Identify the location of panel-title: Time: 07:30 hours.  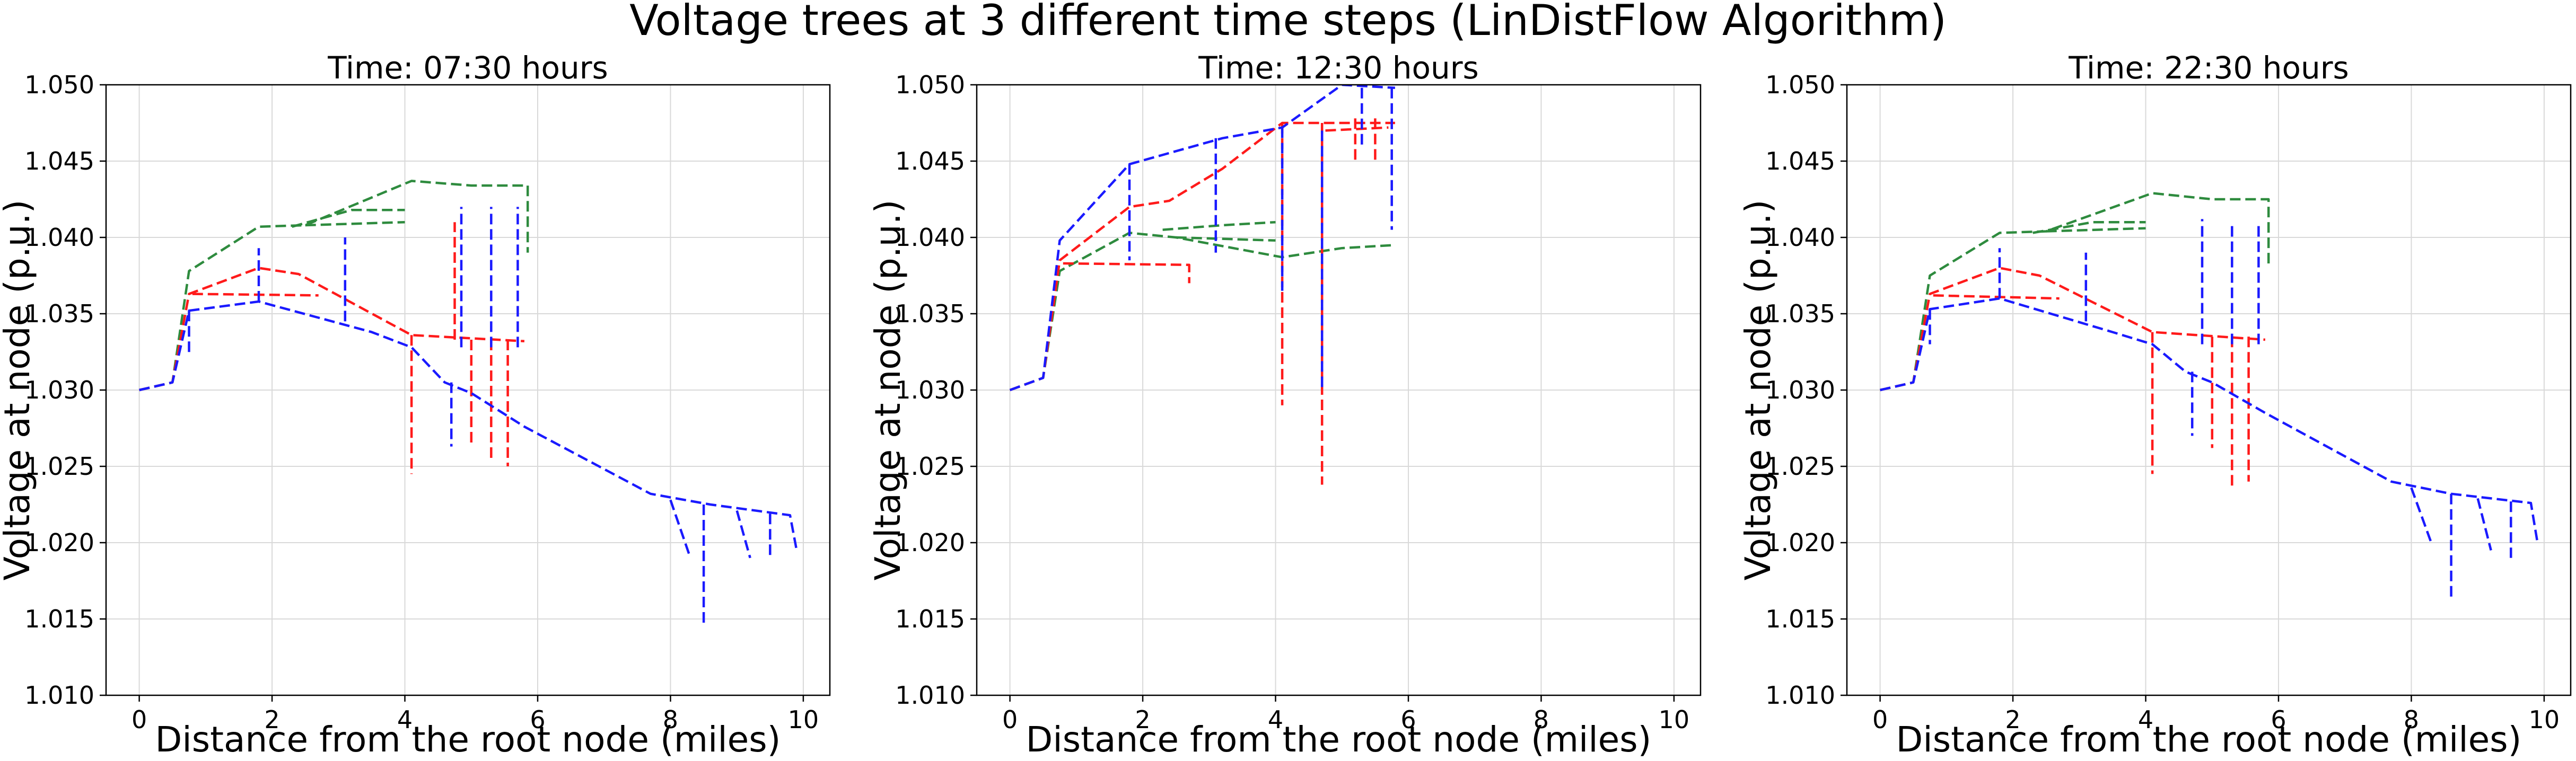
(467, 68).